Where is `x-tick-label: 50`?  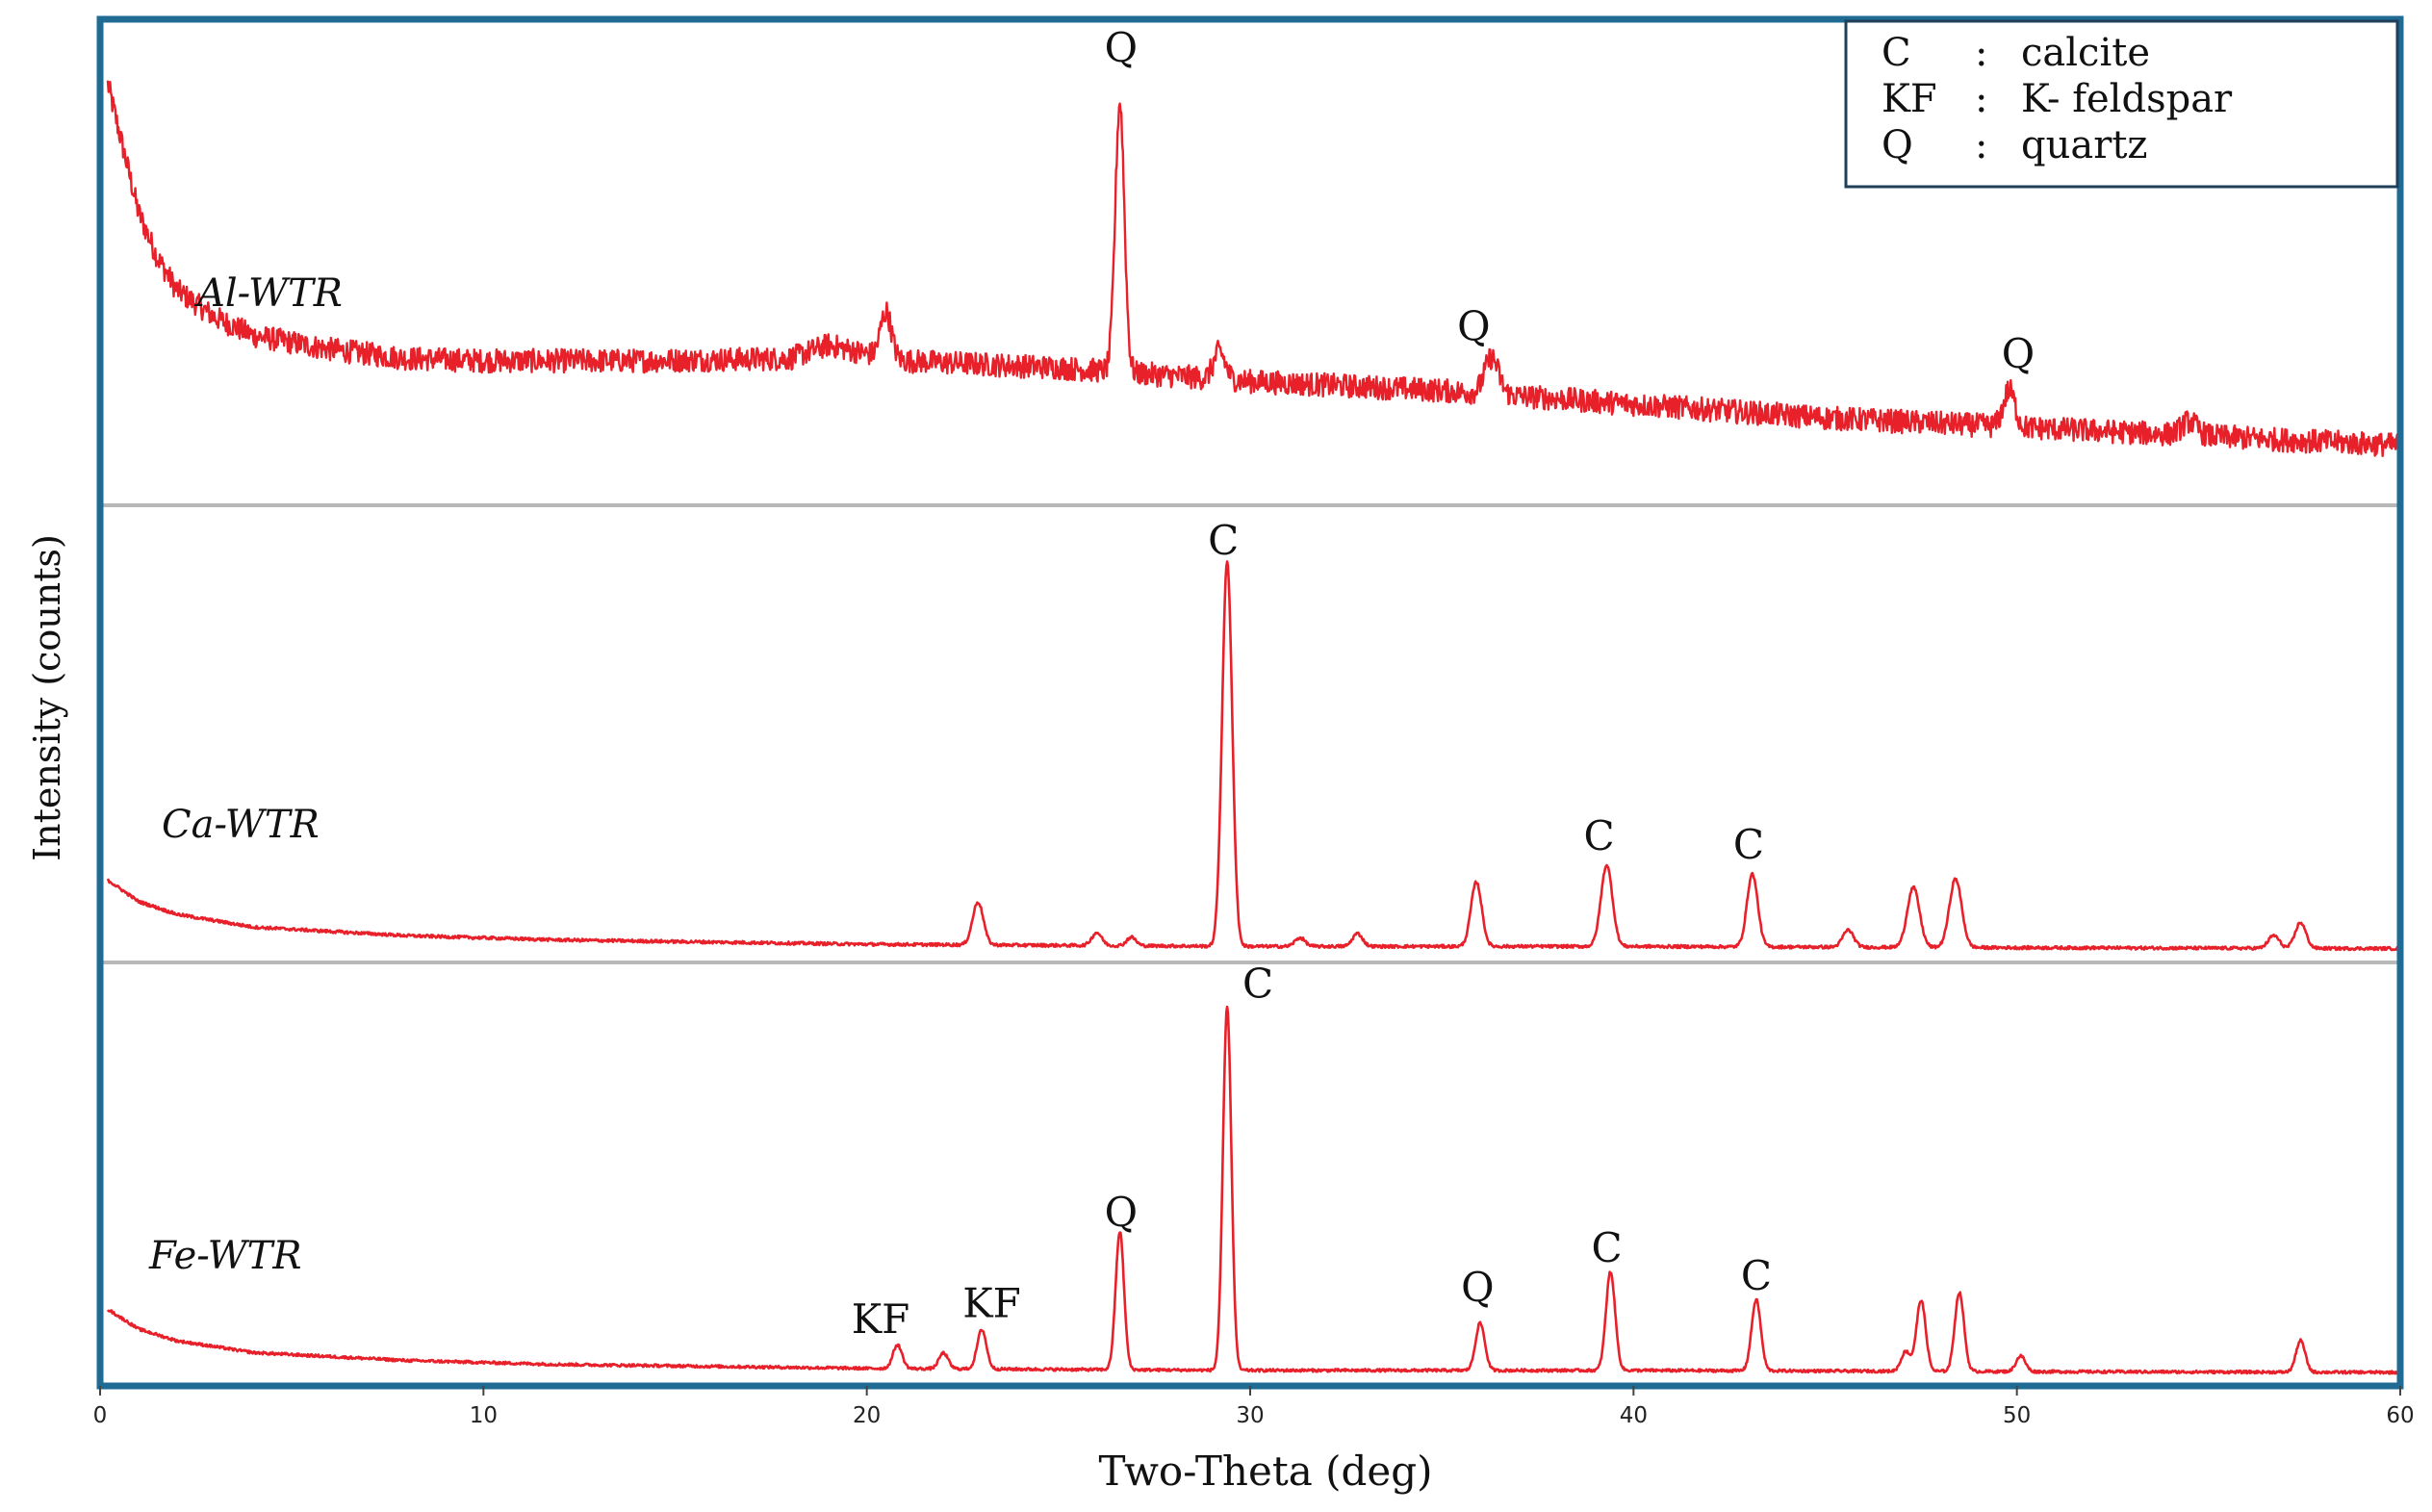 x-tick-label: 50 is located at coordinates (2017, 1415).